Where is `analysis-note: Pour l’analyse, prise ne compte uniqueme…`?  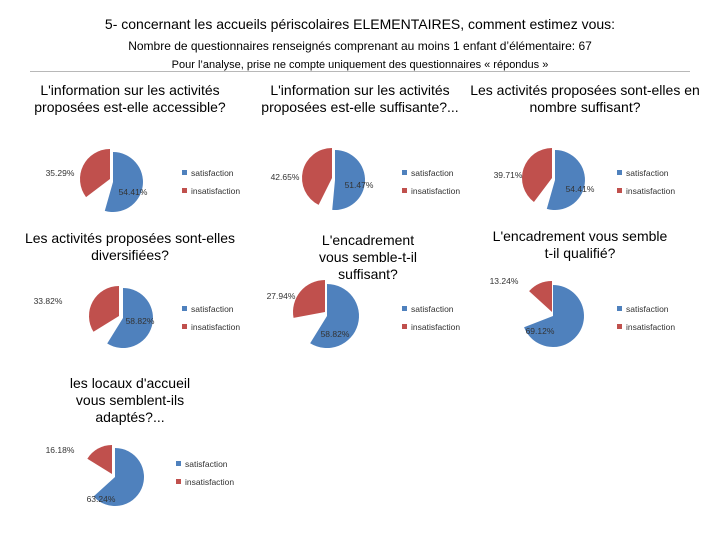
analysis-note: Pour l’analyse, prise ne compte uniqueme… is located at coordinates (360, 65).